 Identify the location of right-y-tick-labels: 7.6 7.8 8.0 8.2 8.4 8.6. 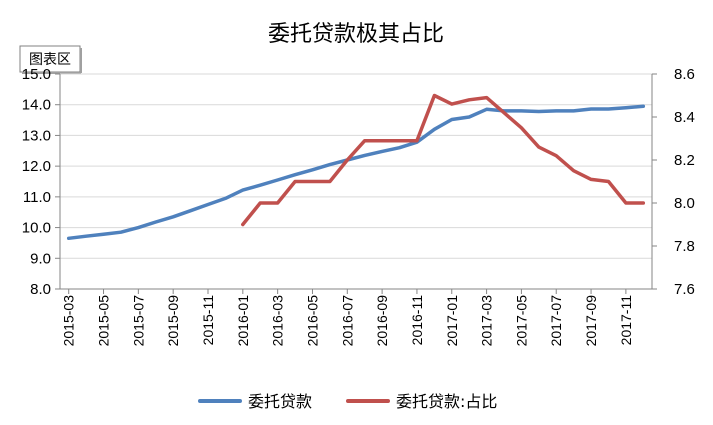
(684, 182).